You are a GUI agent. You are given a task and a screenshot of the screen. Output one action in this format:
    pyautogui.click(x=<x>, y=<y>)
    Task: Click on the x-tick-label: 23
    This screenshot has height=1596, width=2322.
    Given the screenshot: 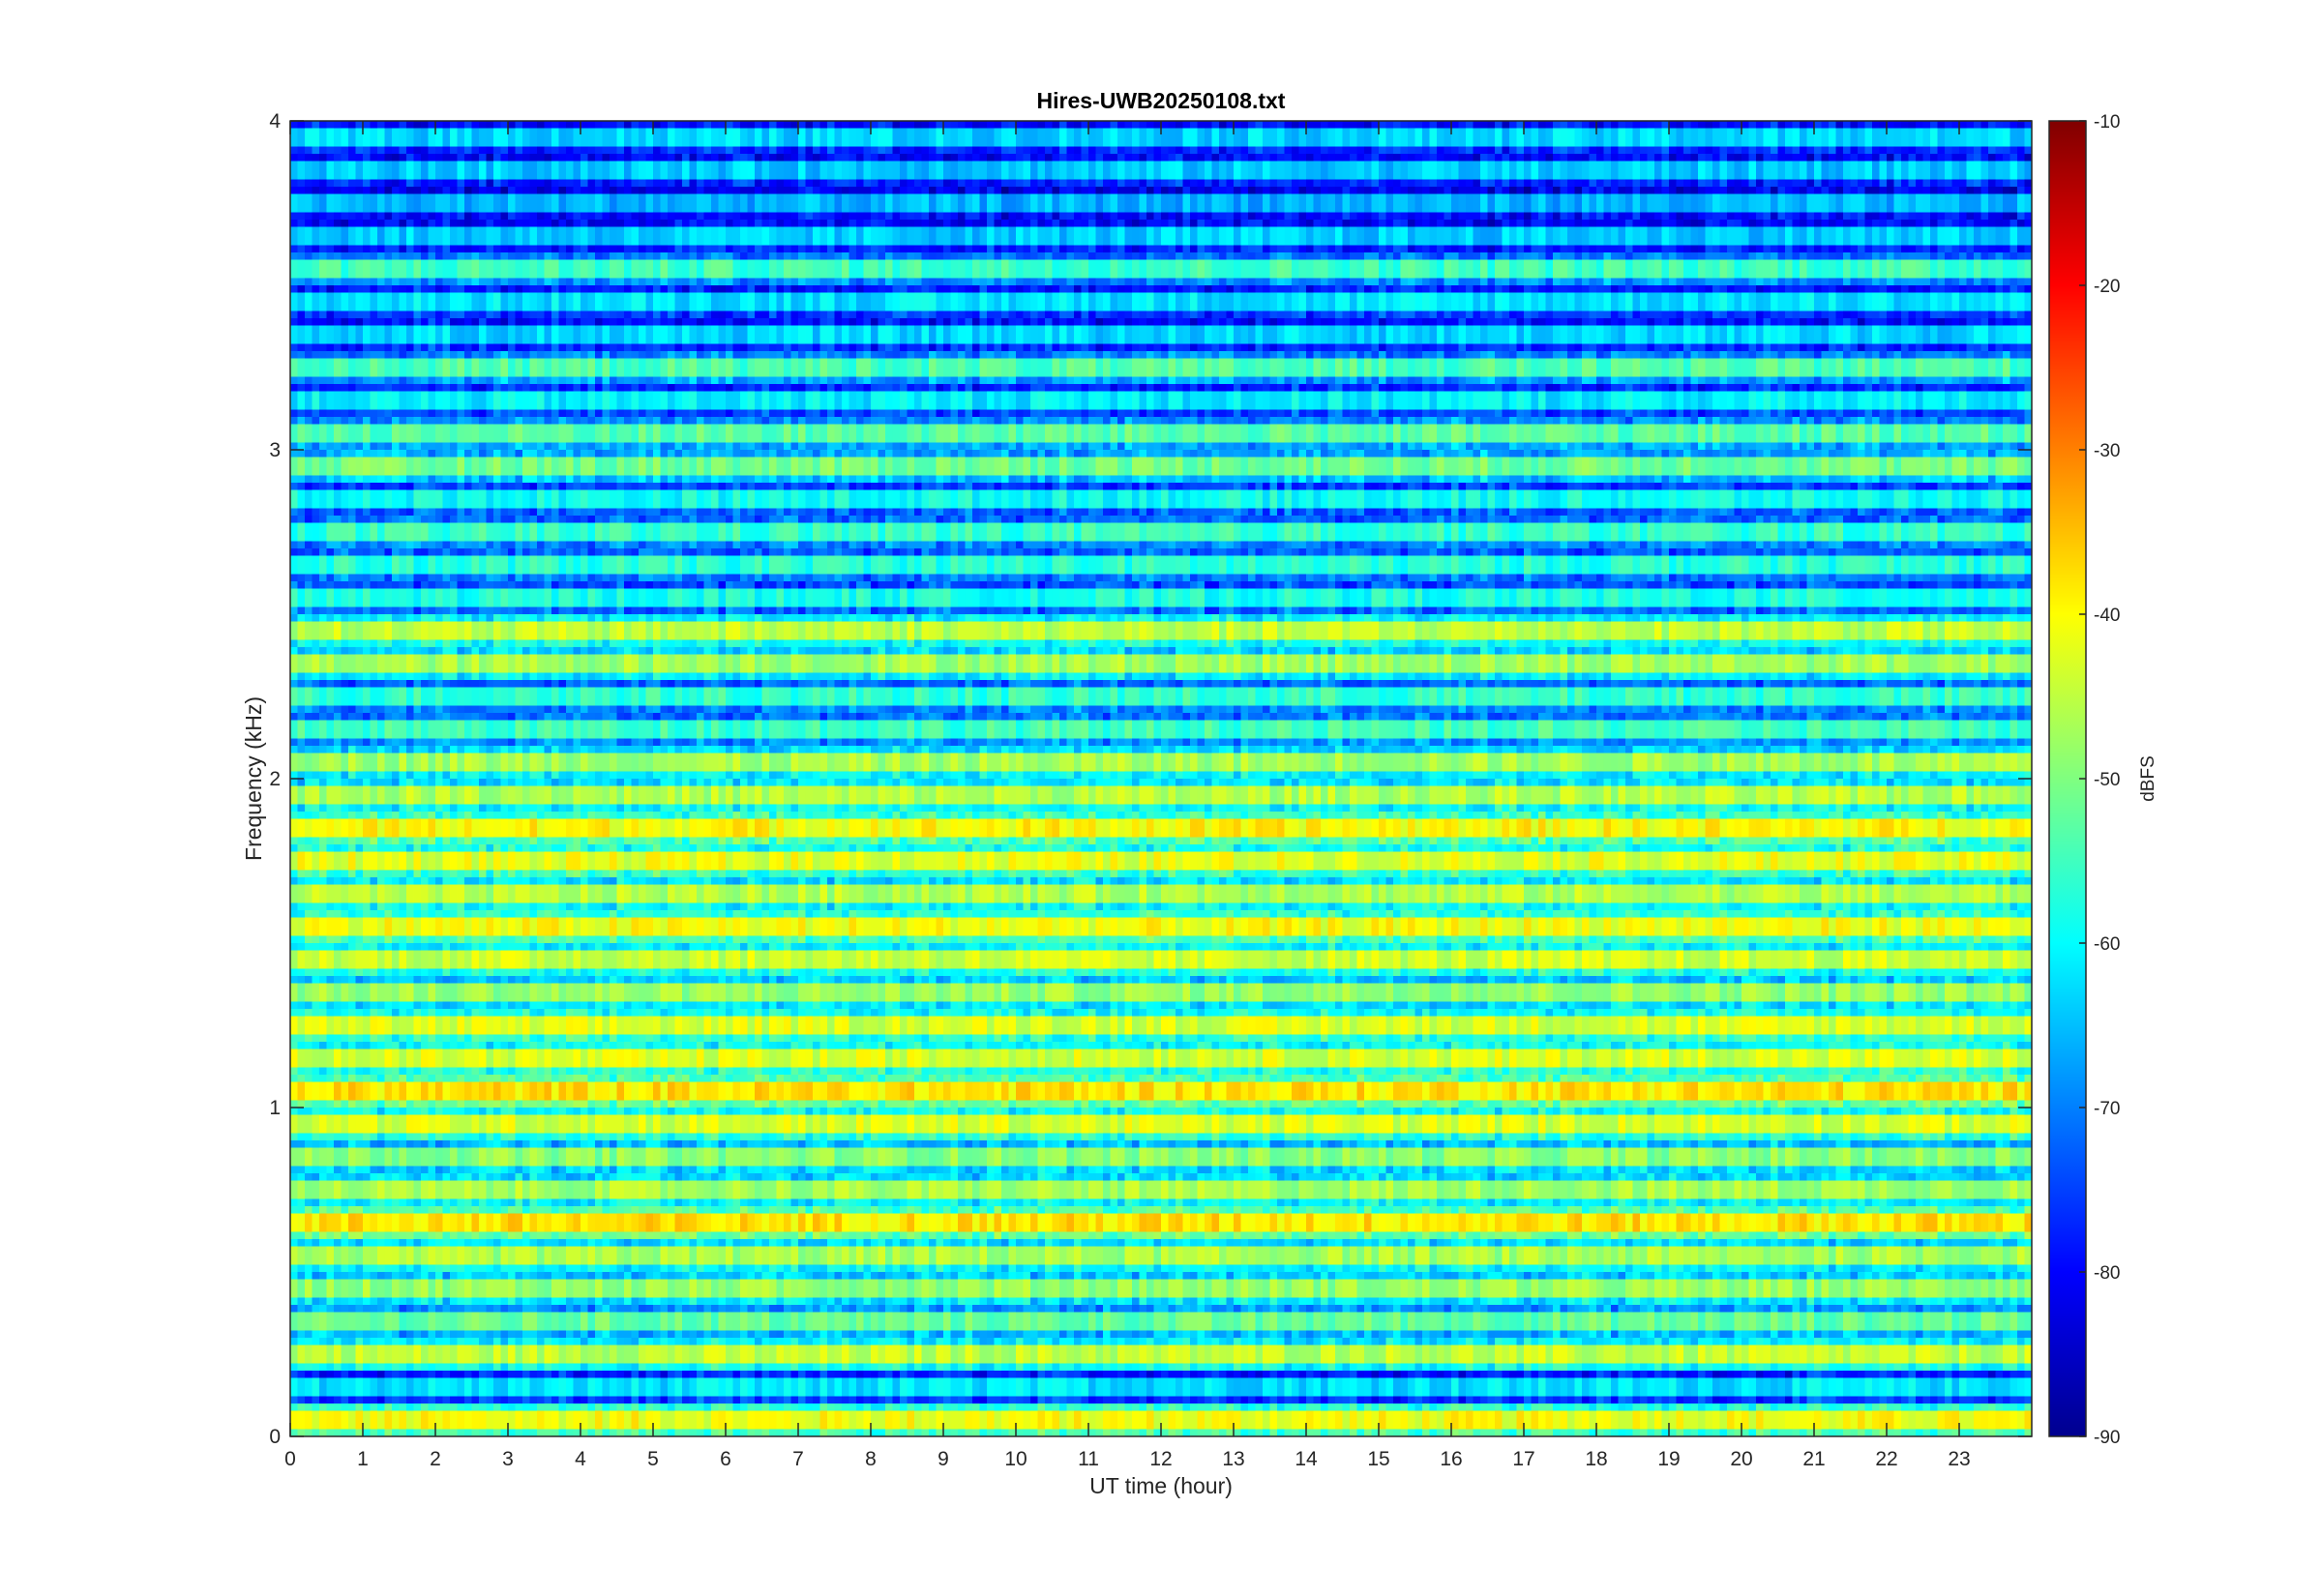 What is the action you would take?
    pyautogui.click(x=1959, y=1459)
    